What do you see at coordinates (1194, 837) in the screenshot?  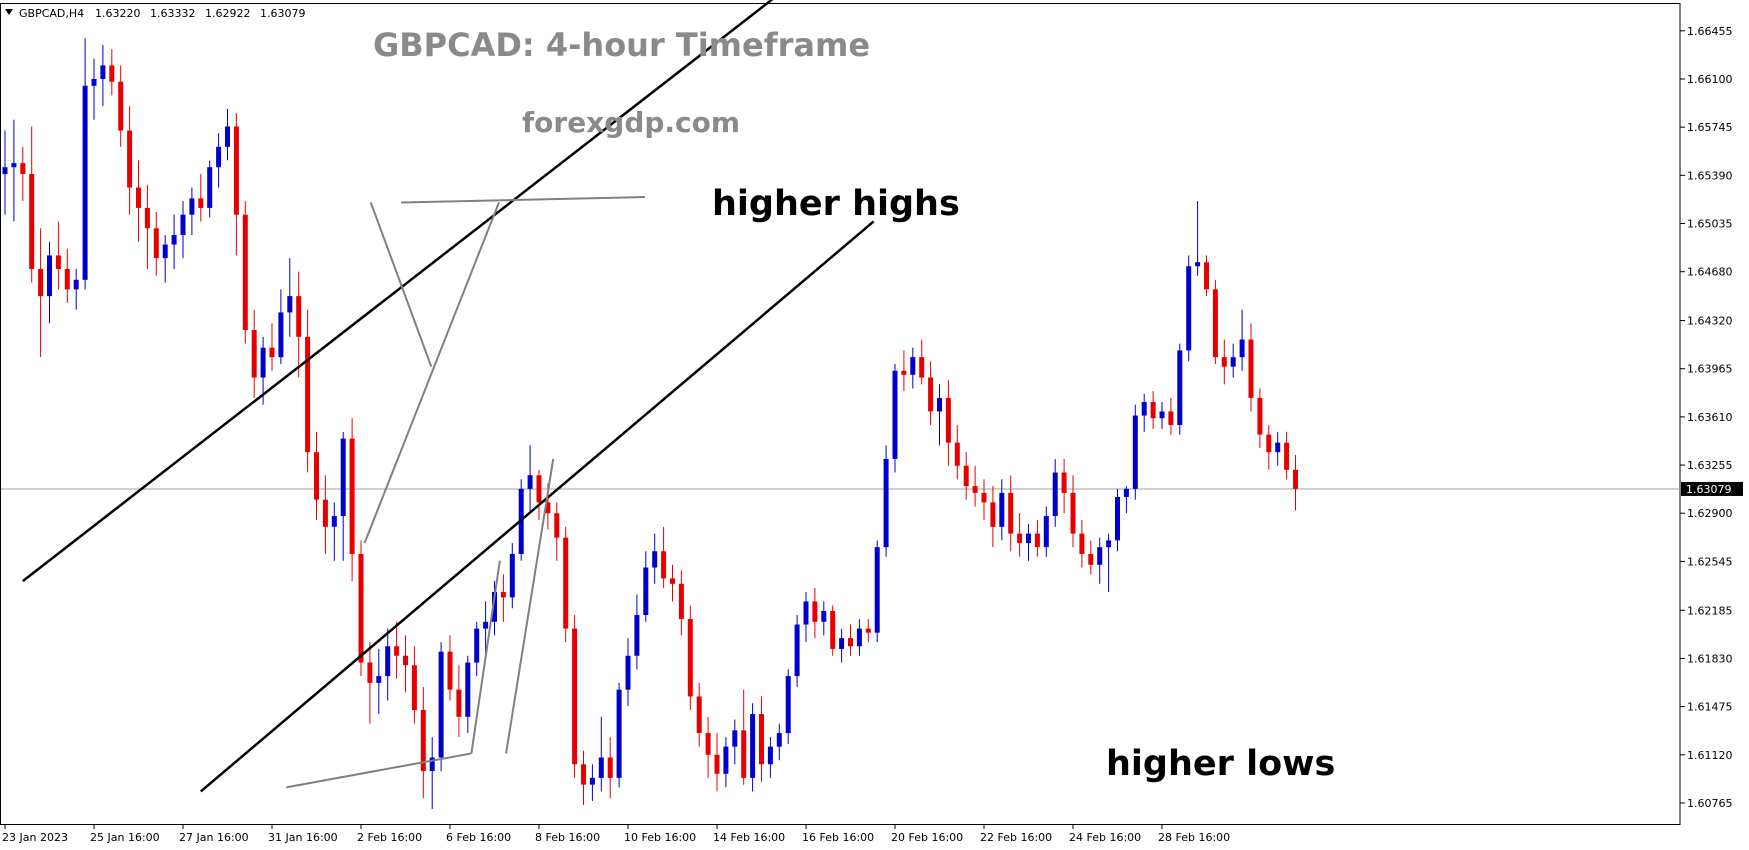 I see `x-tick-label: 28 Feb 16:00` at bounding box center [1194, 837].